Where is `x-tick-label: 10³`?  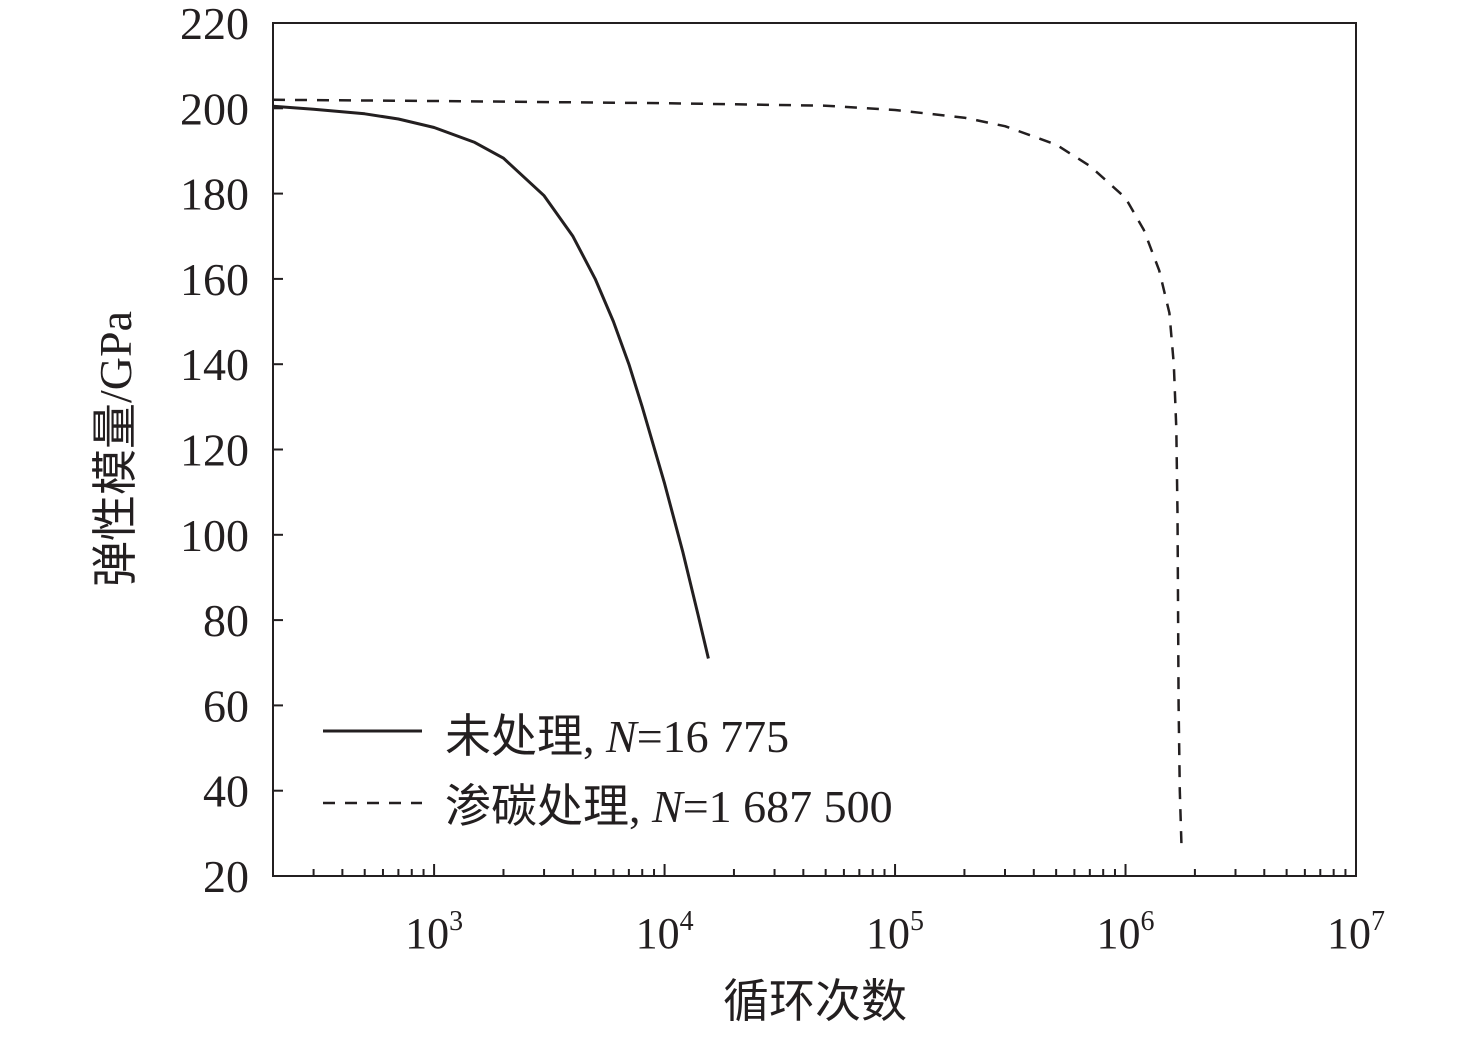 x-tick-label: 10³ is located at coordinates (434, 932).